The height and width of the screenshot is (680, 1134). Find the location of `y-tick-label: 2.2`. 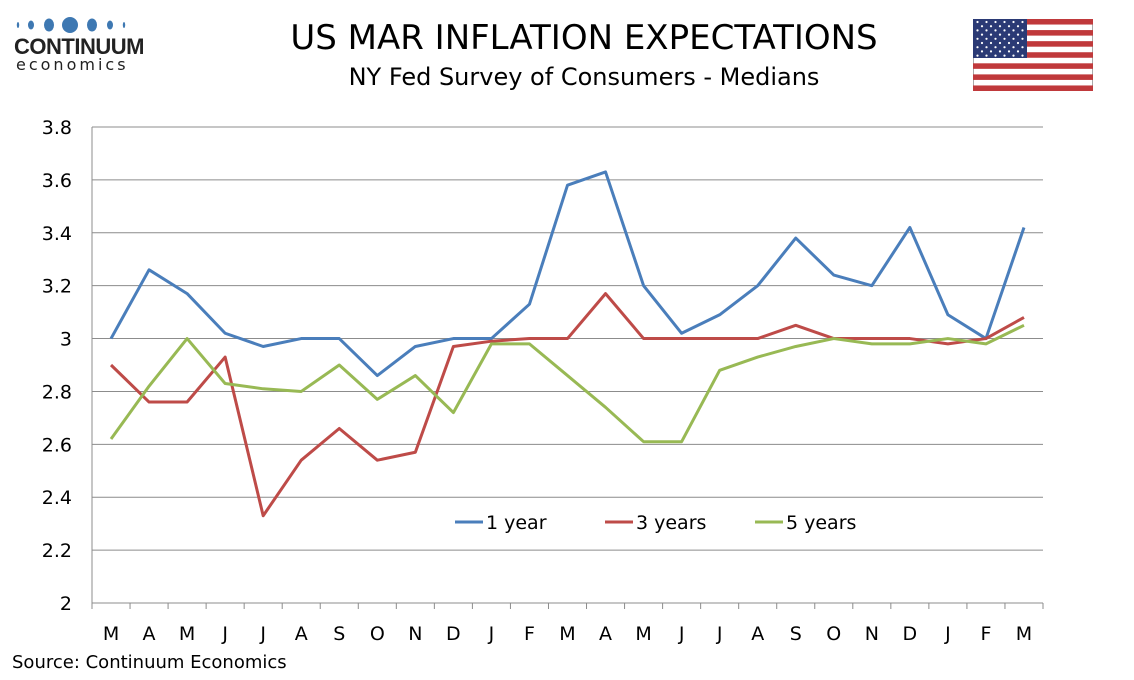

y-tick-label: 2.2 is located at coordinates (57, 551).